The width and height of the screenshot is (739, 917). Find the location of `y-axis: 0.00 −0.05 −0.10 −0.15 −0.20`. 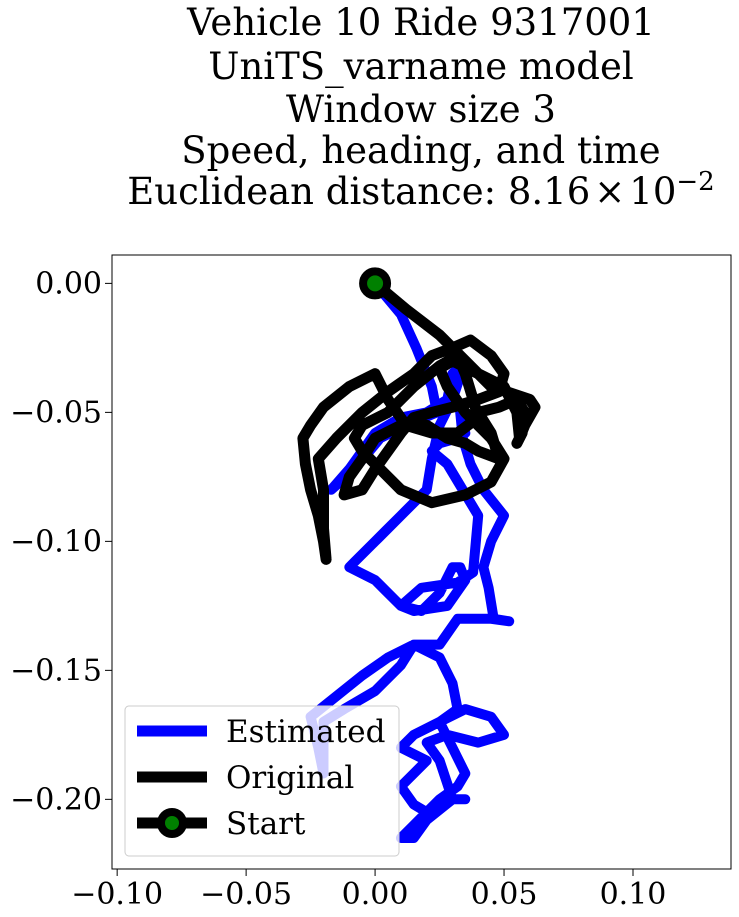

y-axis: 0.00 −0.05 −0.10 −0.15 −0.20 is located at coordinates (61, 541).